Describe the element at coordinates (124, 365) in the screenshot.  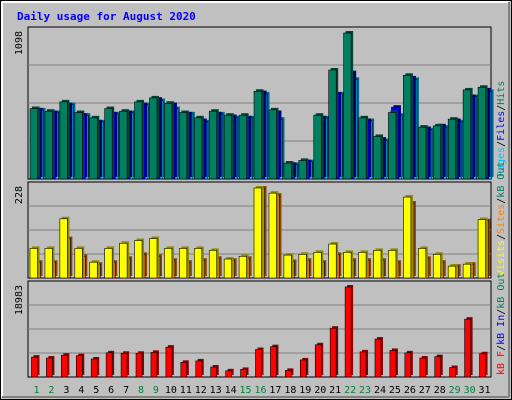
I see `panel-kb-bar-kb-f-7-face` at that location.